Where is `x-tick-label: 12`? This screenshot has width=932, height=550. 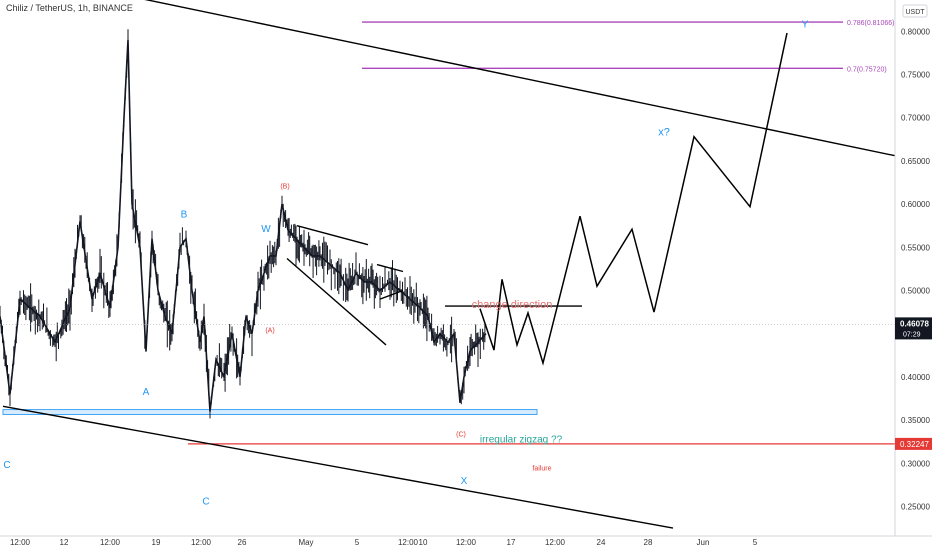
x-tick-label: 12 is located at coordinates (64, 542).